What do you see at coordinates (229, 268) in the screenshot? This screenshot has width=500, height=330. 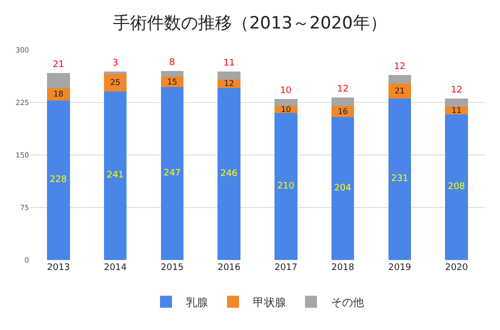 I see `x-tick-label: 2016` at bounding box center [229, 268].